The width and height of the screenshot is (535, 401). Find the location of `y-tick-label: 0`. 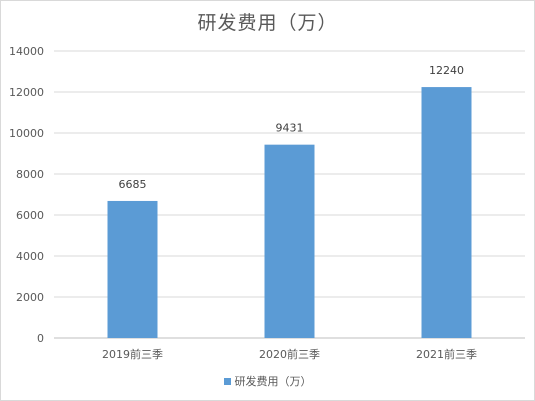

y-tick-label: 0 is located at coordinates (40, 338).